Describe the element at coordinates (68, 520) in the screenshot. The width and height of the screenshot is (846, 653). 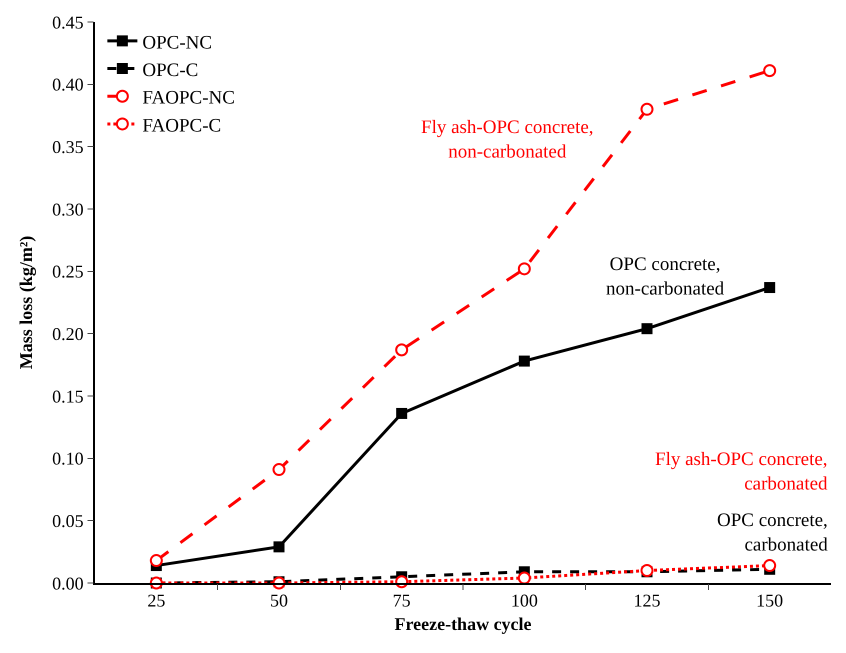
I see `y-tick-label: 0.05` at that location.